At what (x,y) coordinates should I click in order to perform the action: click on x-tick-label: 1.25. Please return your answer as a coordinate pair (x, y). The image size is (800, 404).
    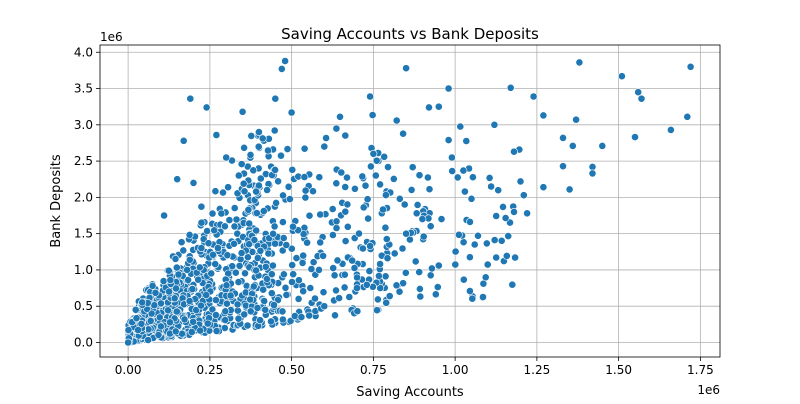
    Looking at the image, I should click on (537, 370).